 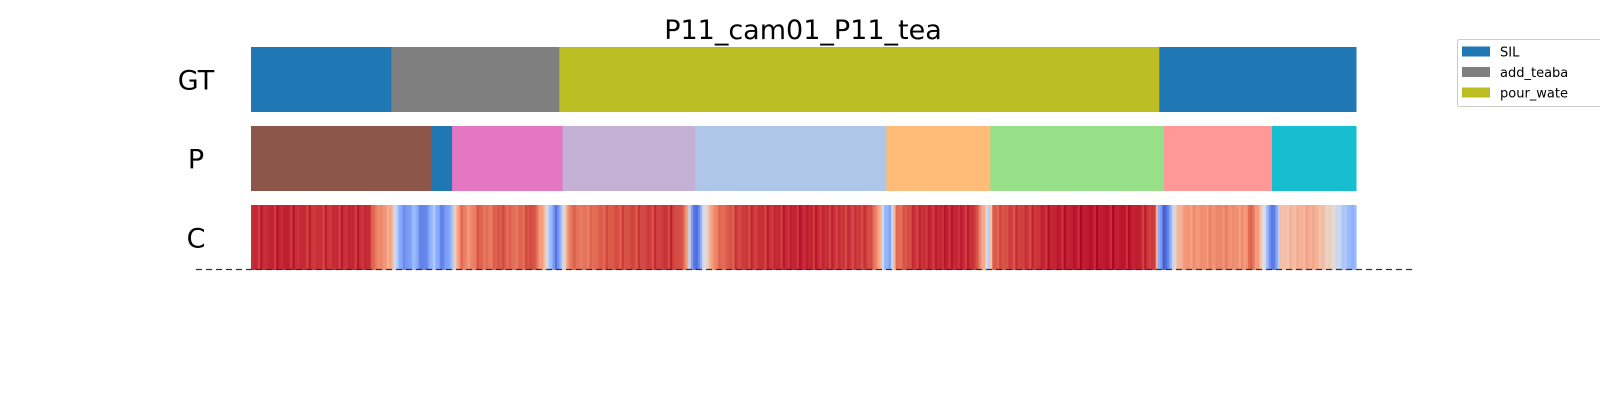 What do you see at coordinates (1510, 53) in the screenshot?
I see `legend-label: SIL` at bounding box center [1510, 53].